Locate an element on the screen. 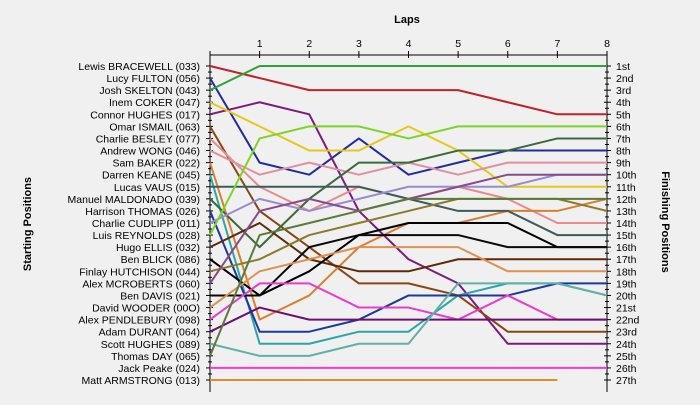 The image size is (700, 405). finish-label: 12th is located at coordinates (626, 200).